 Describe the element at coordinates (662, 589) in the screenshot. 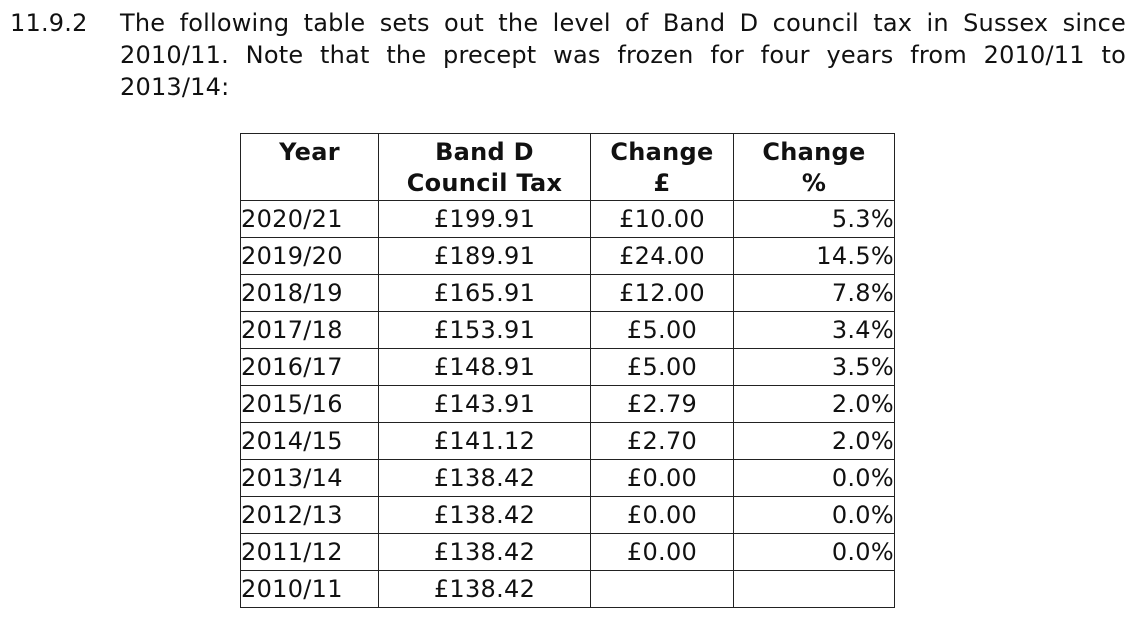

I see `cell-change-gbp` at that location.